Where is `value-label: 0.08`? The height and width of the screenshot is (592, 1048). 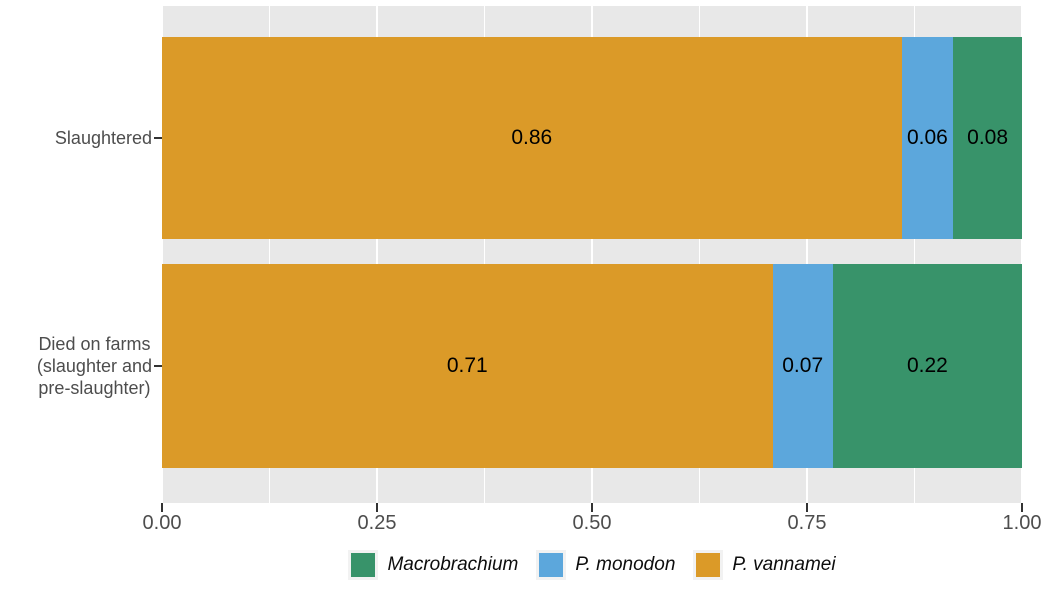
value-label: 0.08 is located at coordinates (988, 137).